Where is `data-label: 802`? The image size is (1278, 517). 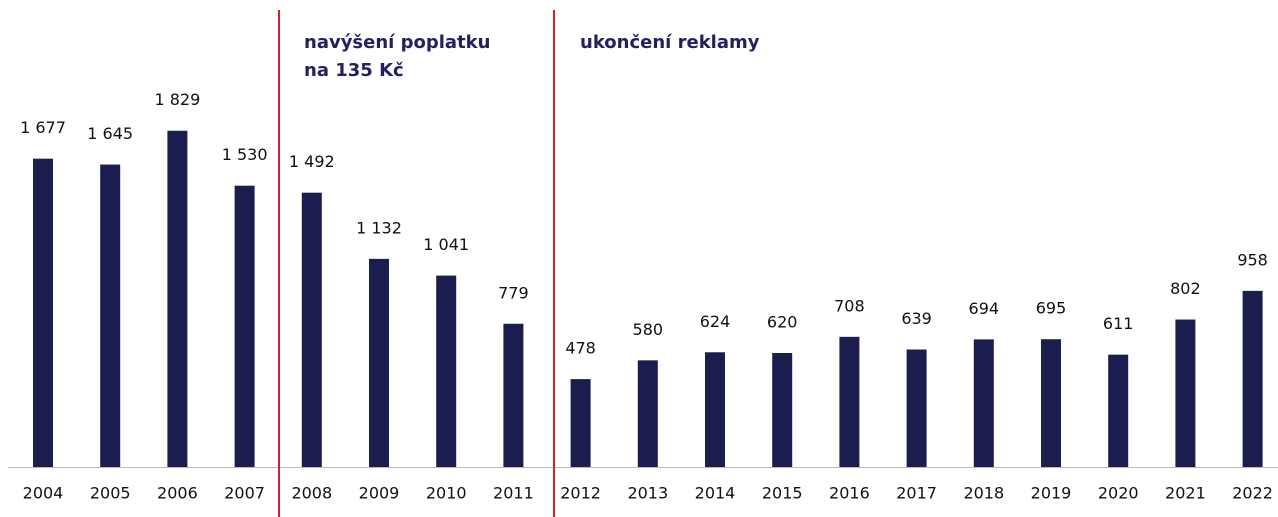
data-label: 802 is located at coordinates (1185, 288).